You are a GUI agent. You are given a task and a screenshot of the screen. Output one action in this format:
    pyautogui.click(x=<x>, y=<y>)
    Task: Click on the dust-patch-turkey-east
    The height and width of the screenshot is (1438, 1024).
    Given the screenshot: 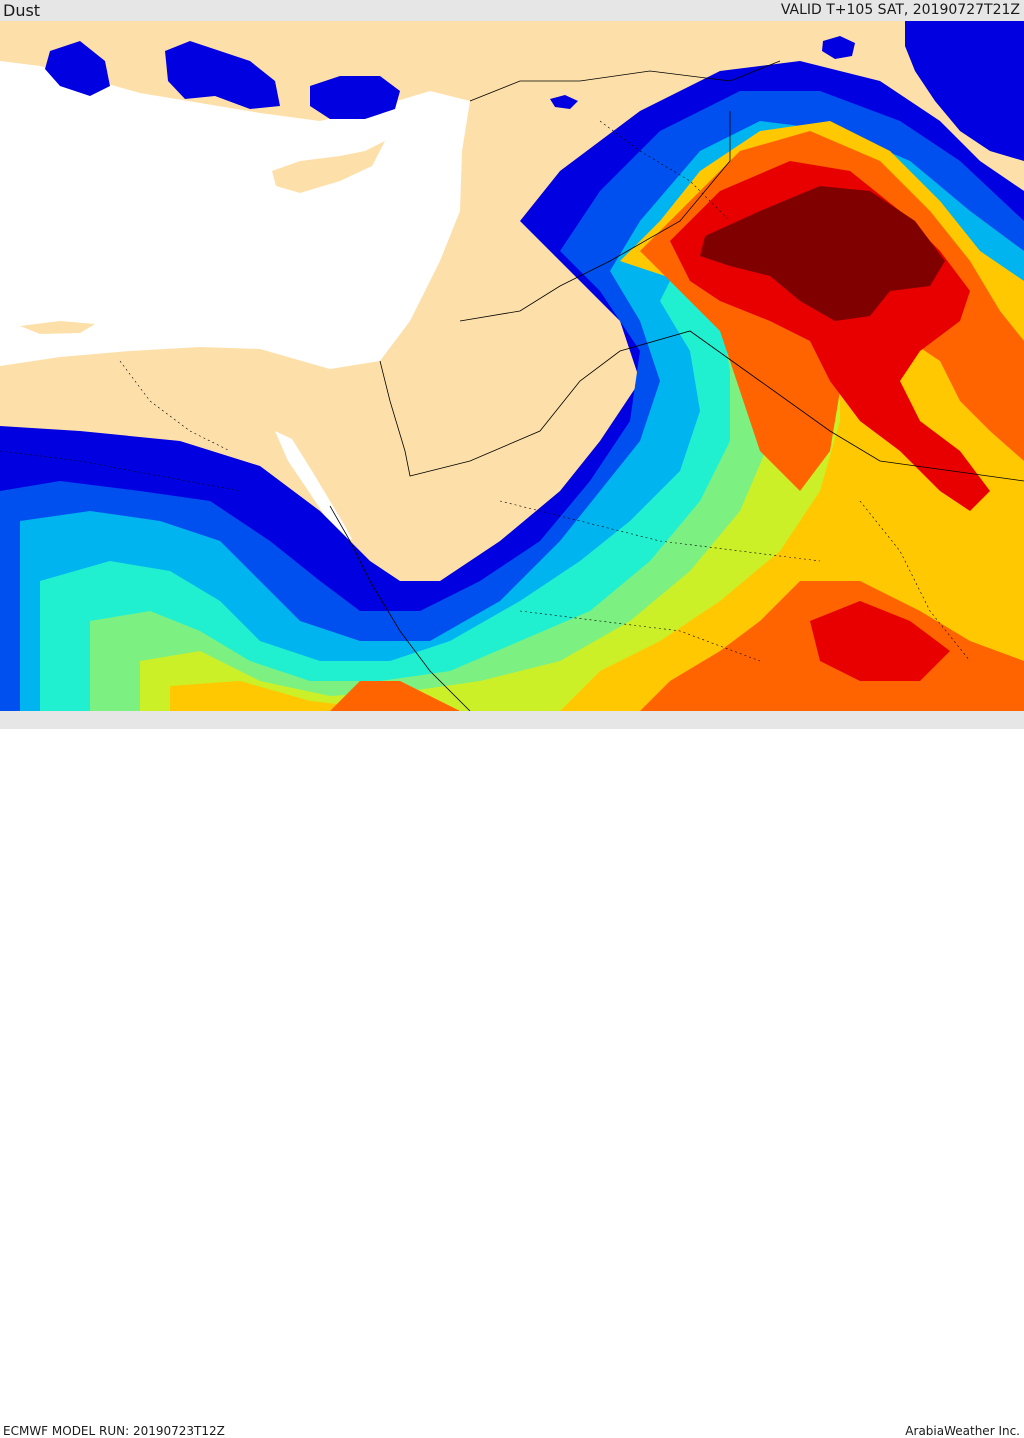 What is the action you would take?
    pyautogui.click(x=355, y=97)
    